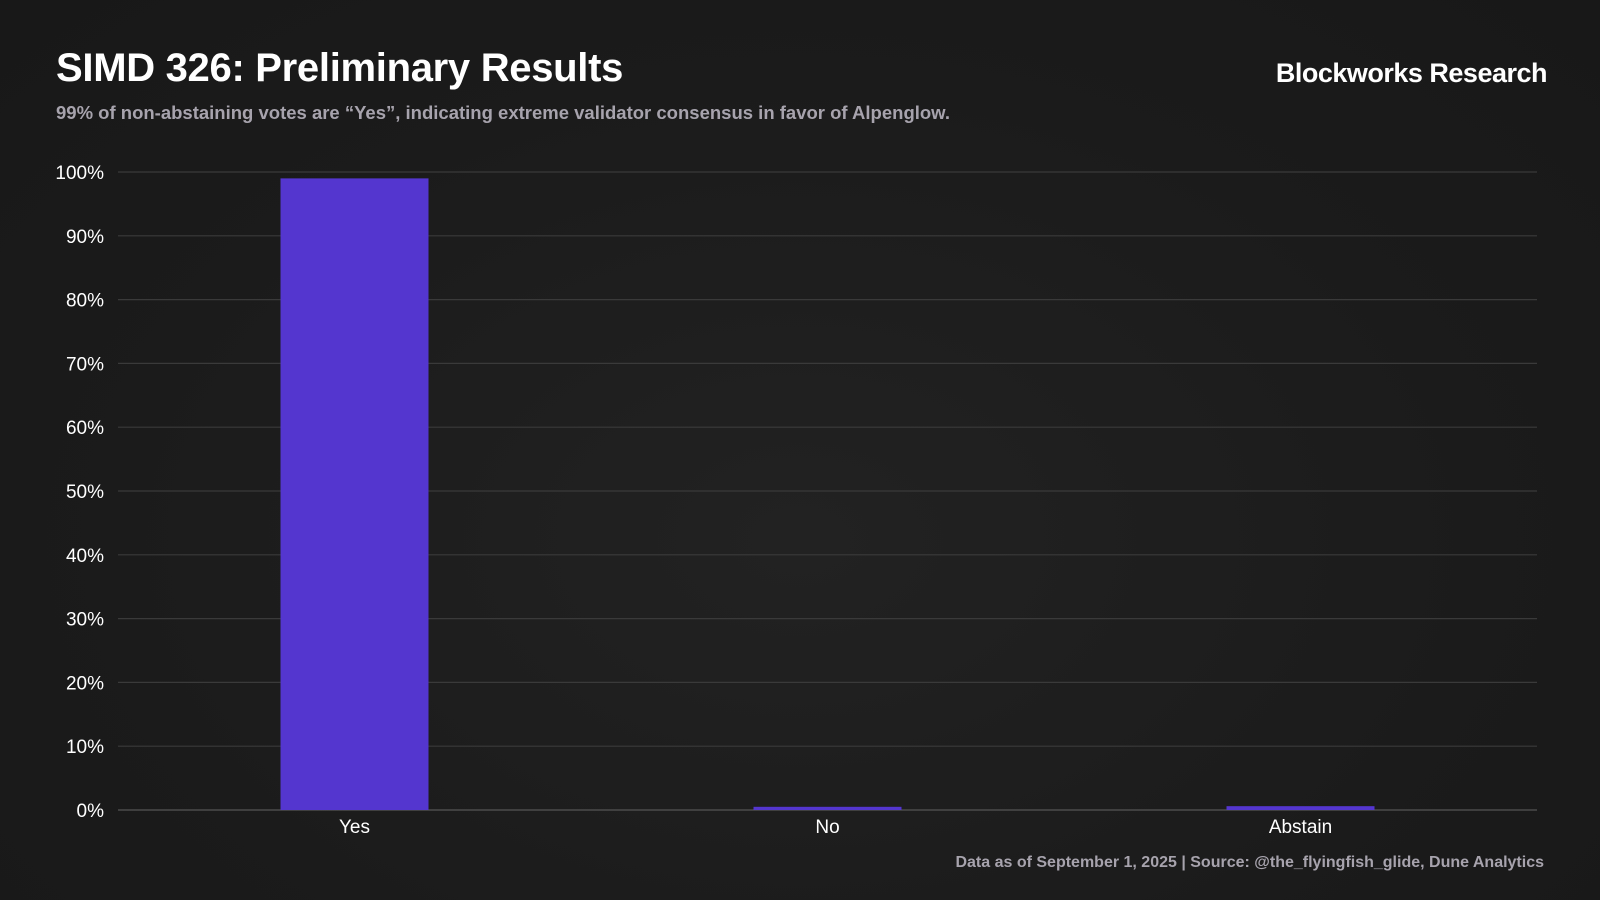 This screenshot has height=900, width=1600. Describe the element at coordinates (85, 683) in the screenshot. I see `y-tick-label-20: 20%` at that location.